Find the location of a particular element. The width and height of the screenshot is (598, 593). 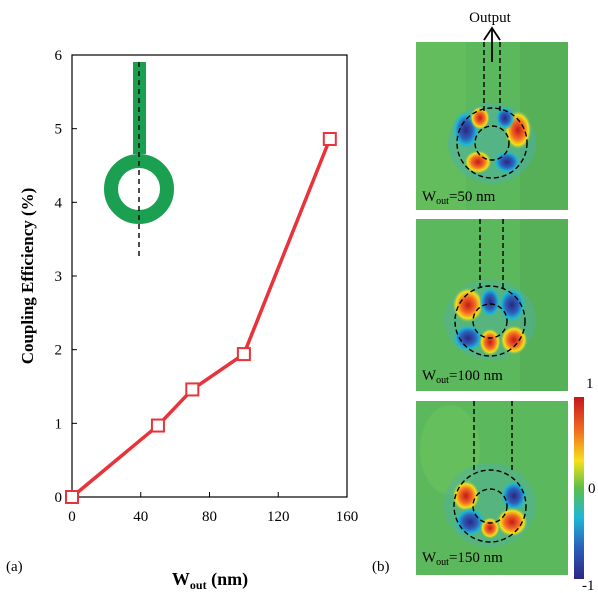

field-map-1-label-sub: out is located at coordinates (442, 201).